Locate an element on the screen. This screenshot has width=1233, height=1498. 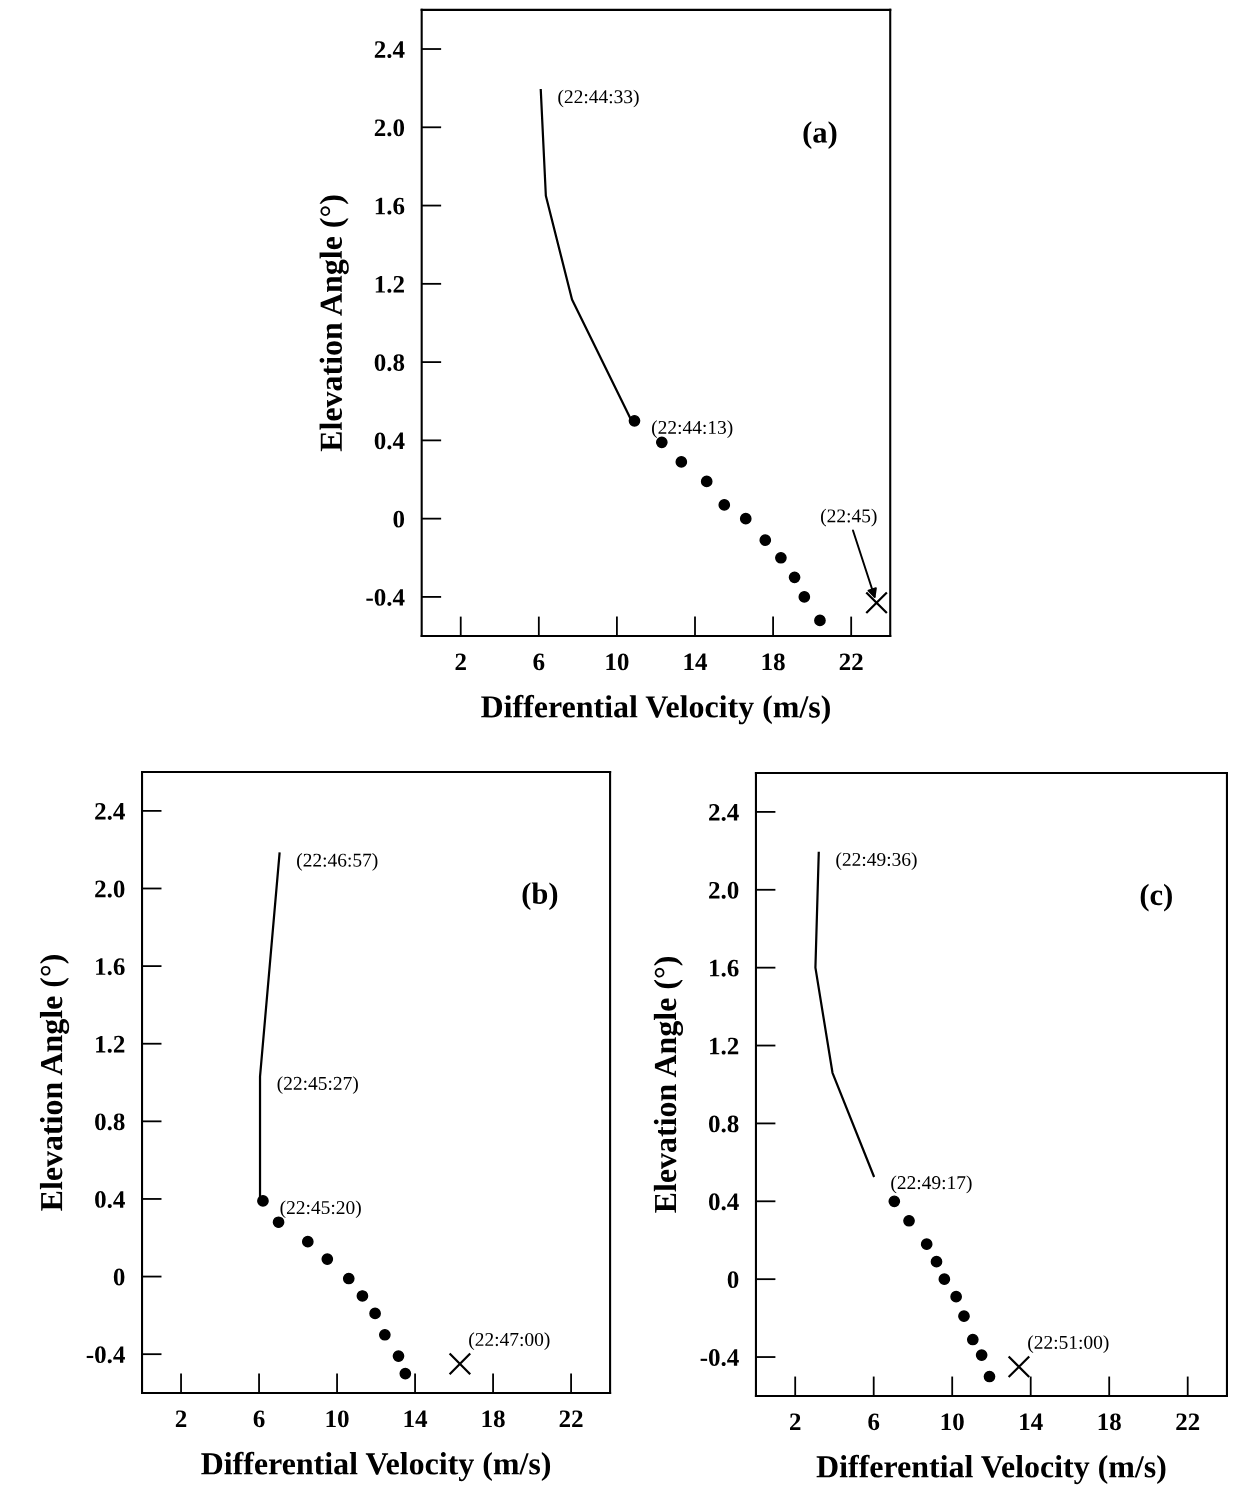
text: (b) is located at coordinates (540, 896).